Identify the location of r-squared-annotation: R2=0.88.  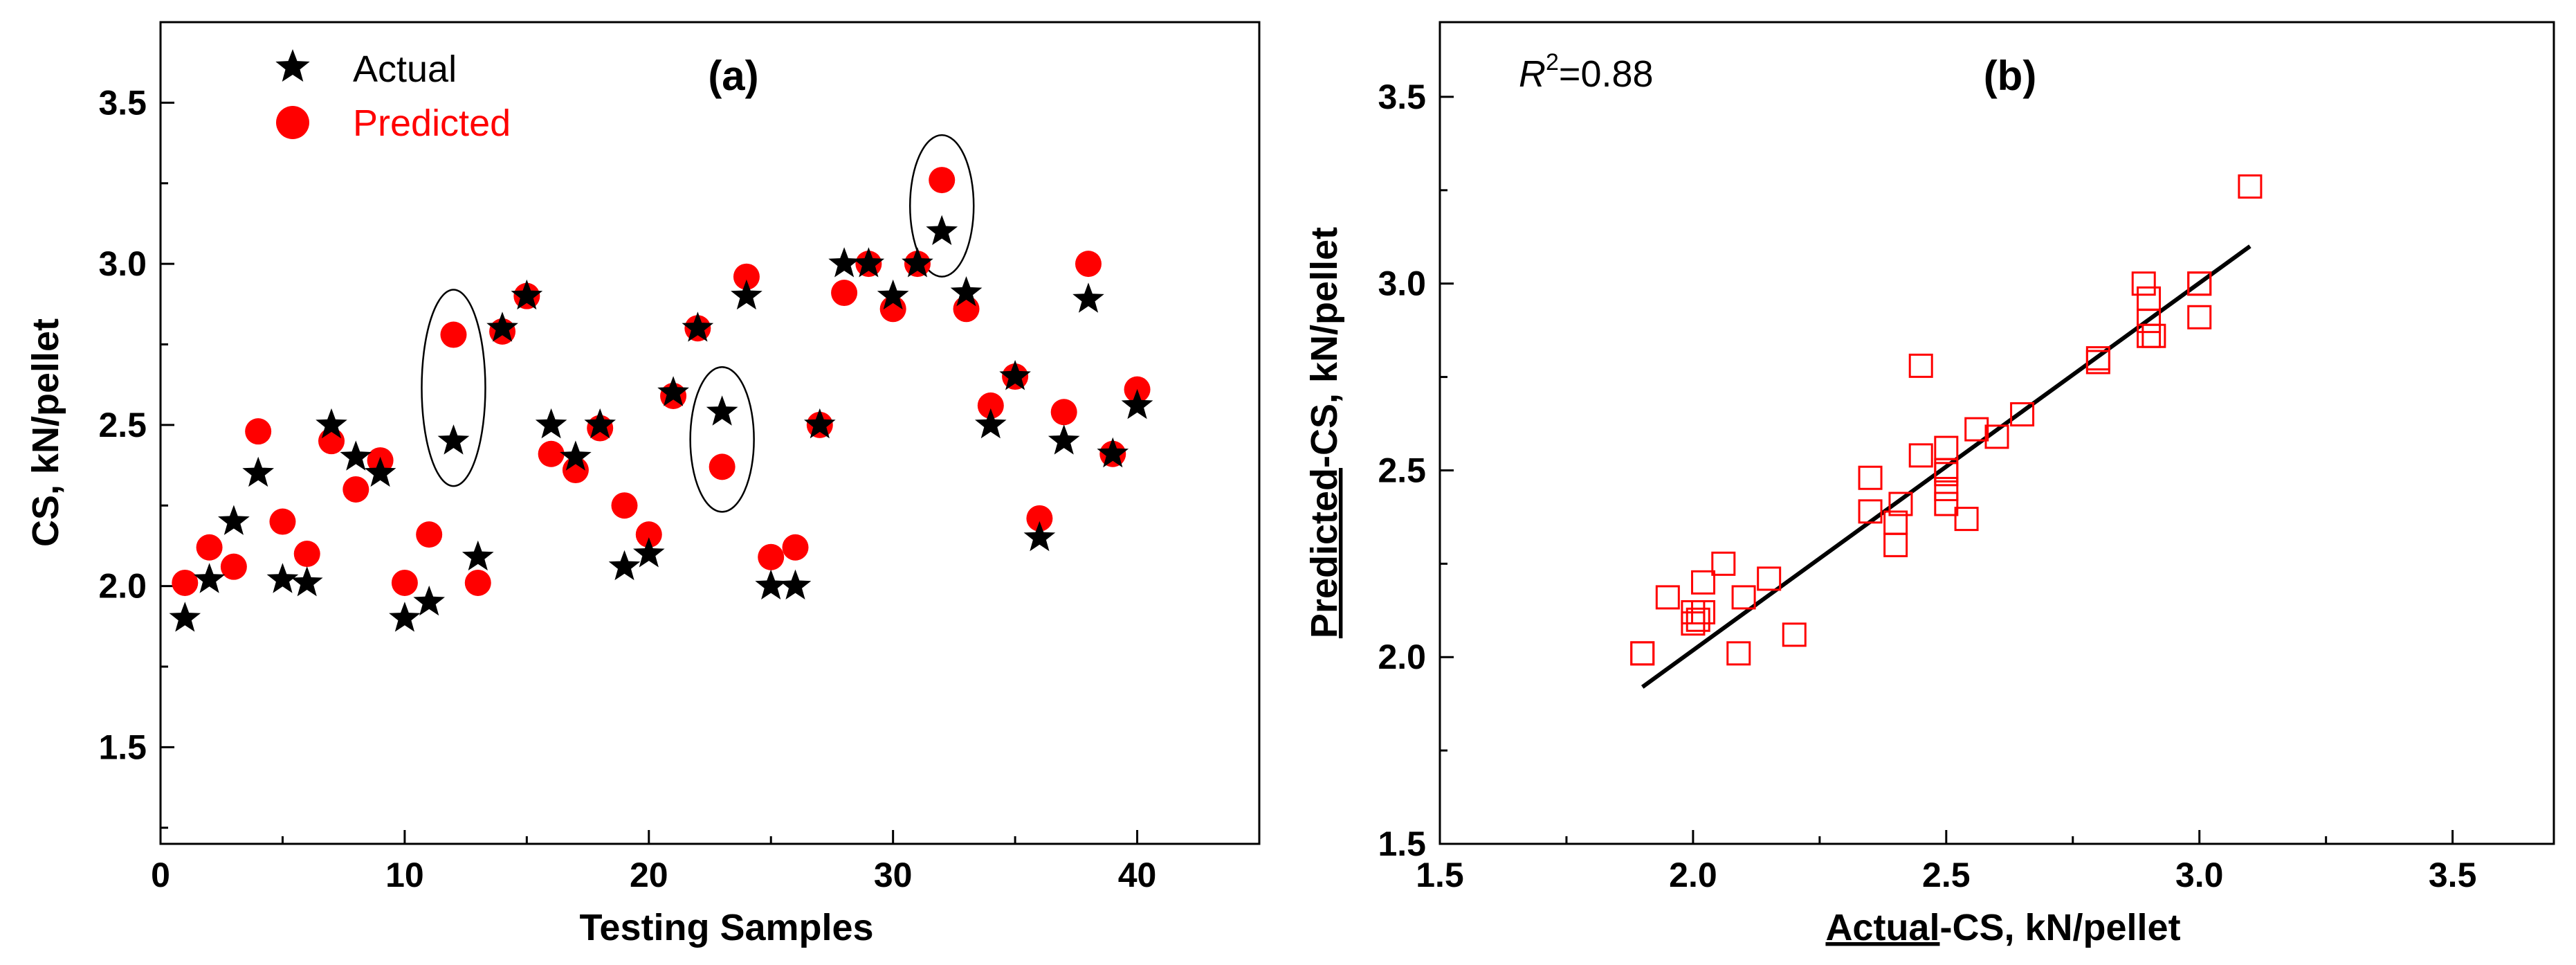
(1587, 72).